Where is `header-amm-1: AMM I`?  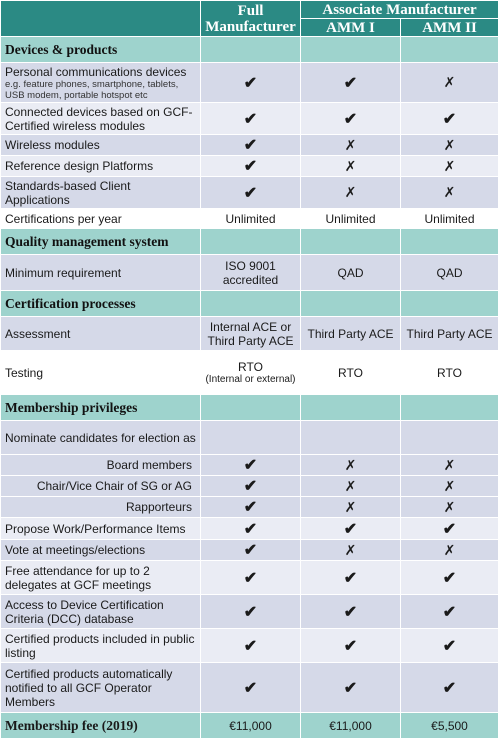 header-amm-1: AMM I is located at coordinates (351, 28).